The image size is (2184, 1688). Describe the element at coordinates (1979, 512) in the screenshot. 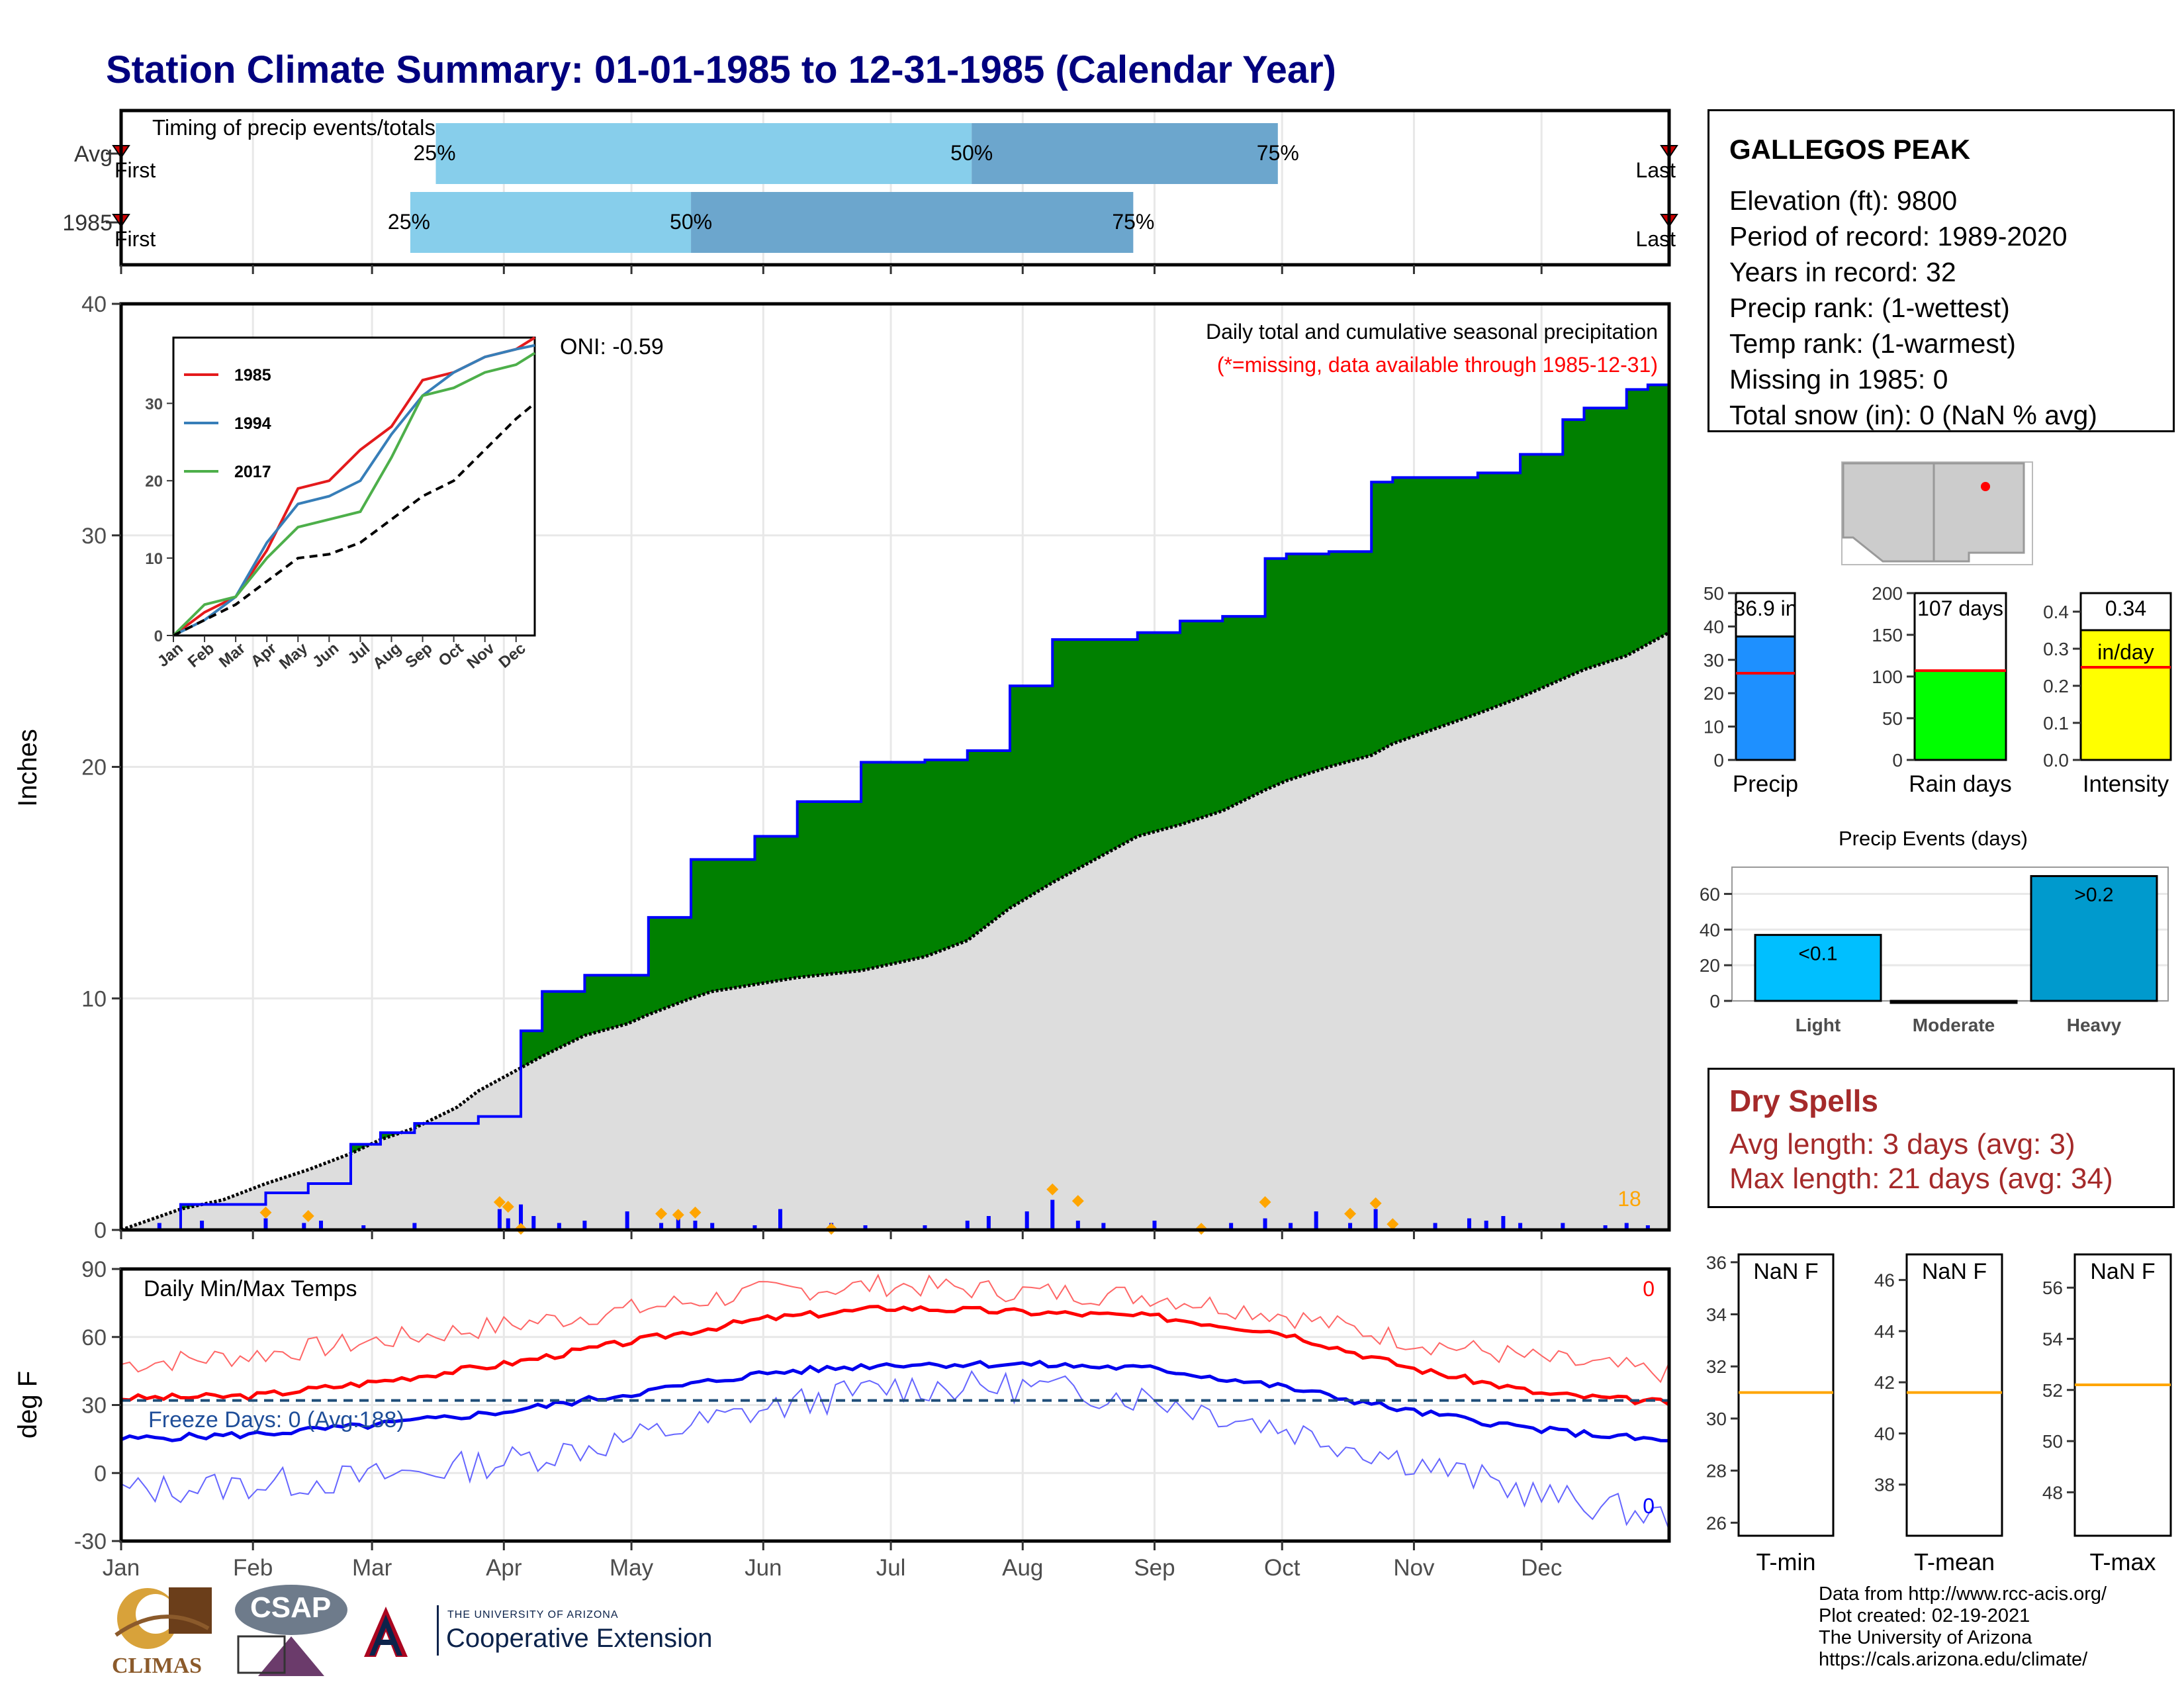

I see `new-mexico-shape` at that location.